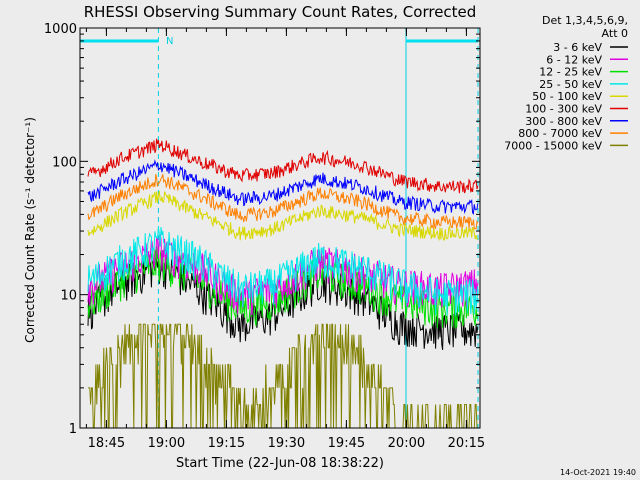 The image size is (640, 480). What do you see at coordinates (286, 443) in the screenshot?
I see `x-tick-label: 19:30` at bounding box center [286, 443].